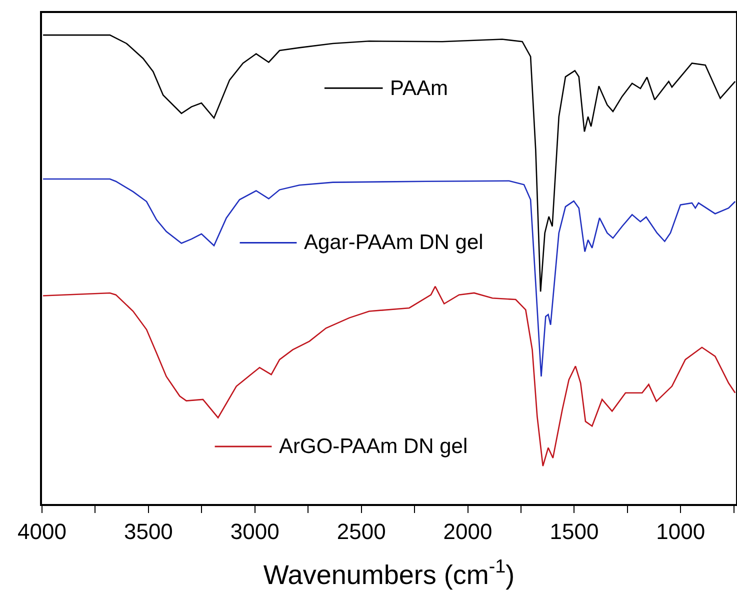 The height and width of the screenshot is (605, 737). Describe the element at coordinates (373, 446) in the screenshot. I see `legend-label: ArGO-PAAm DN gel` at that location.